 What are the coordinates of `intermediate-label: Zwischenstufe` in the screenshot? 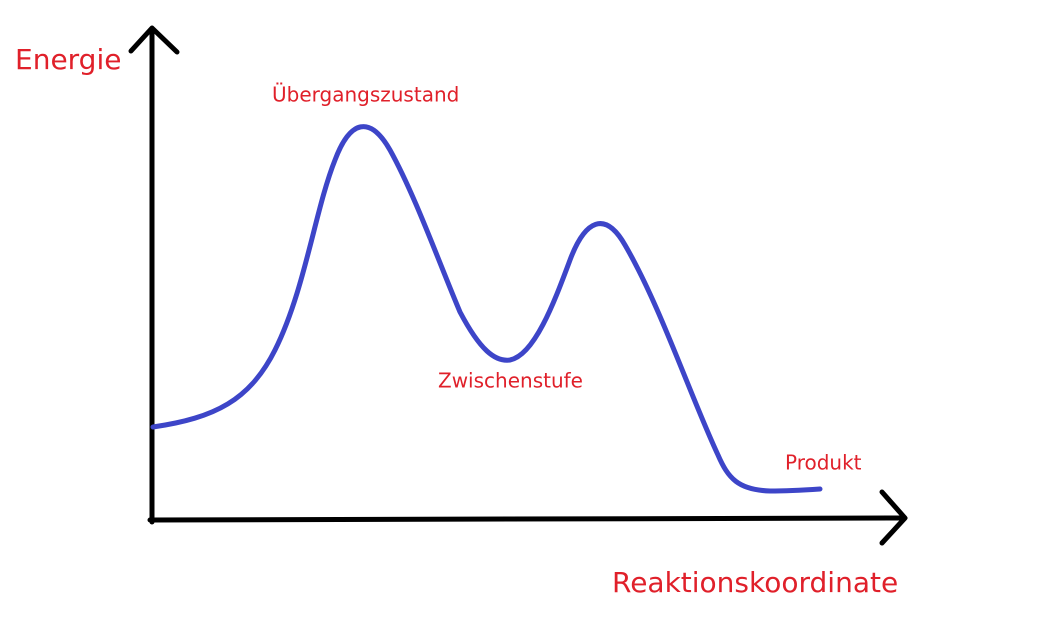 It's located at (510, 381).